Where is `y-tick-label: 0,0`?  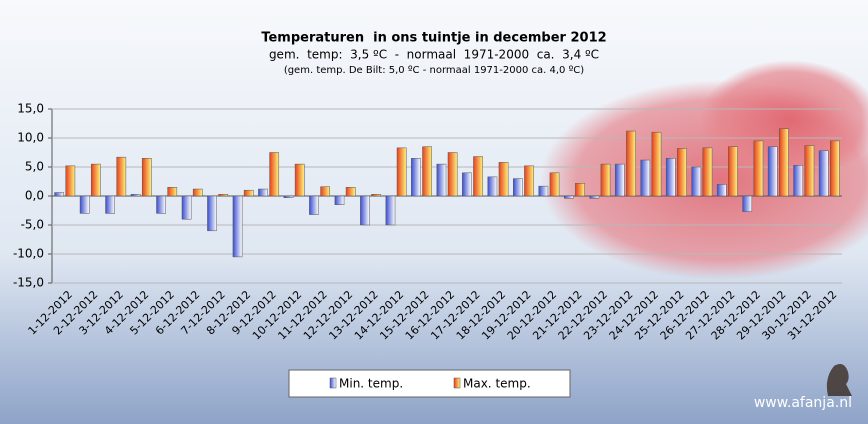
y-tick-label: 0,0 is located at coordinates (34, 196).